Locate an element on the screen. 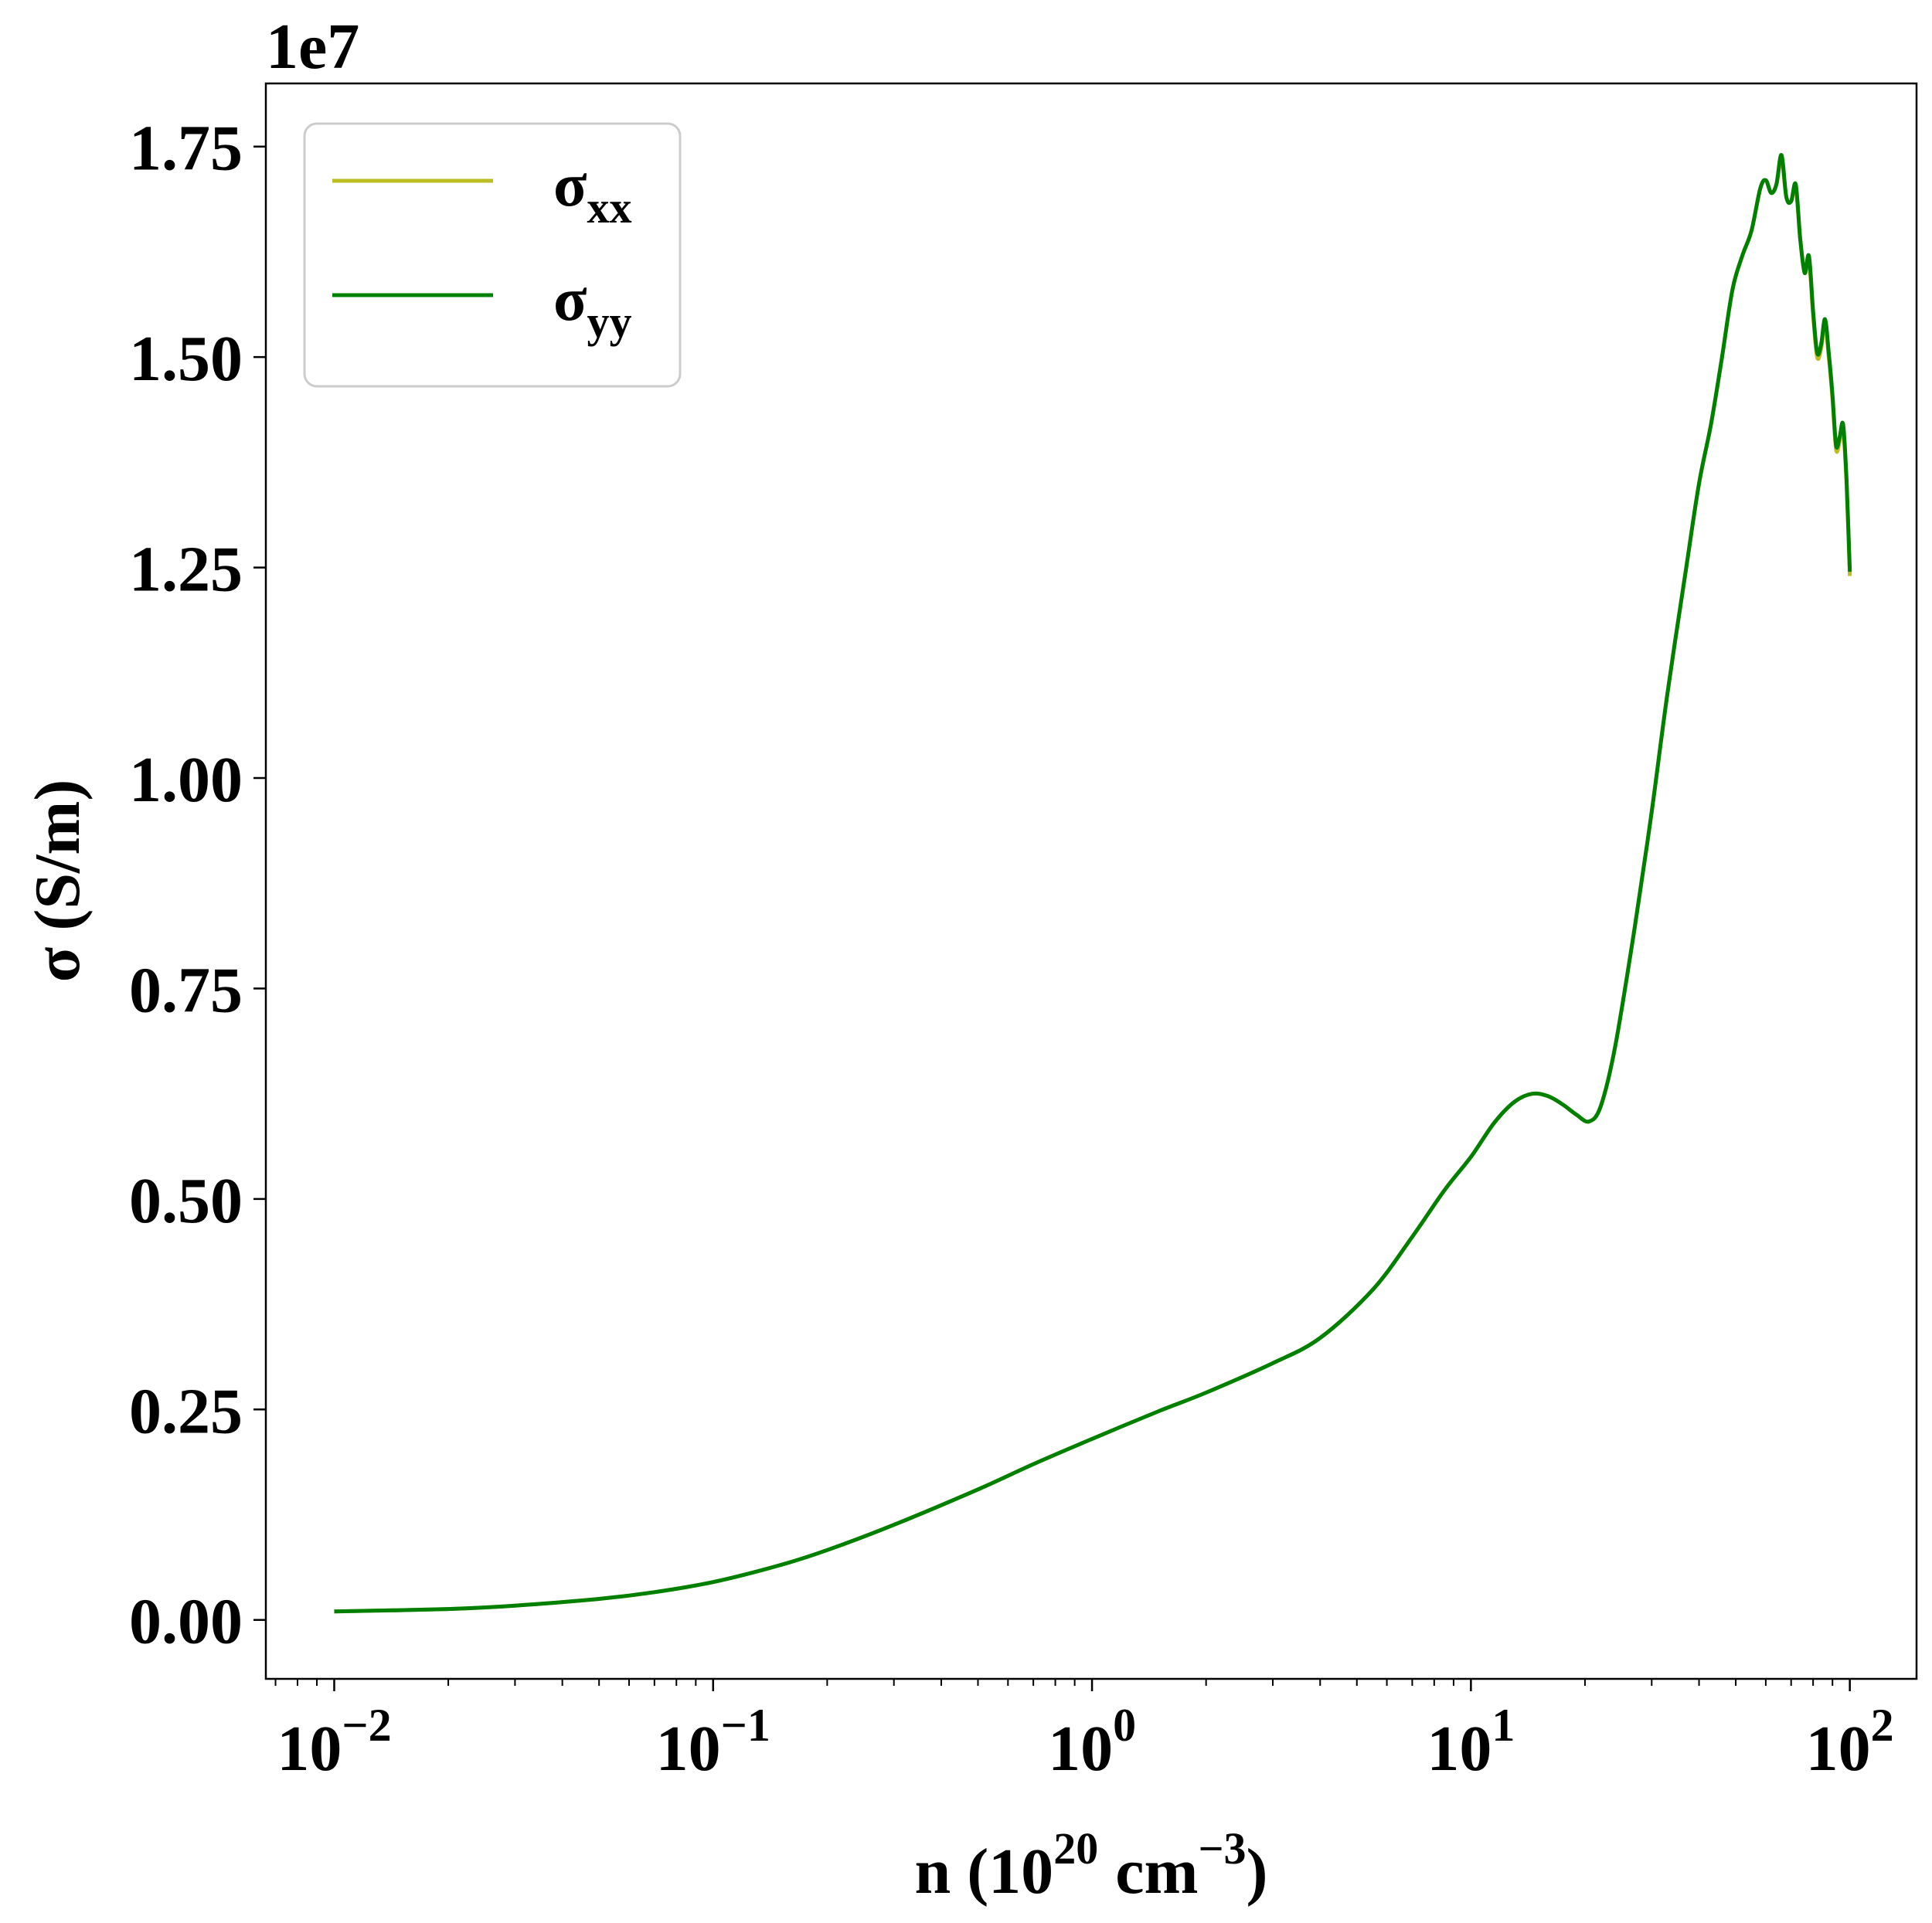 The width and height of the screenshot is (1932, 1923). x-tick-label: 10⁰ is located at coordinates (1092, 1742).